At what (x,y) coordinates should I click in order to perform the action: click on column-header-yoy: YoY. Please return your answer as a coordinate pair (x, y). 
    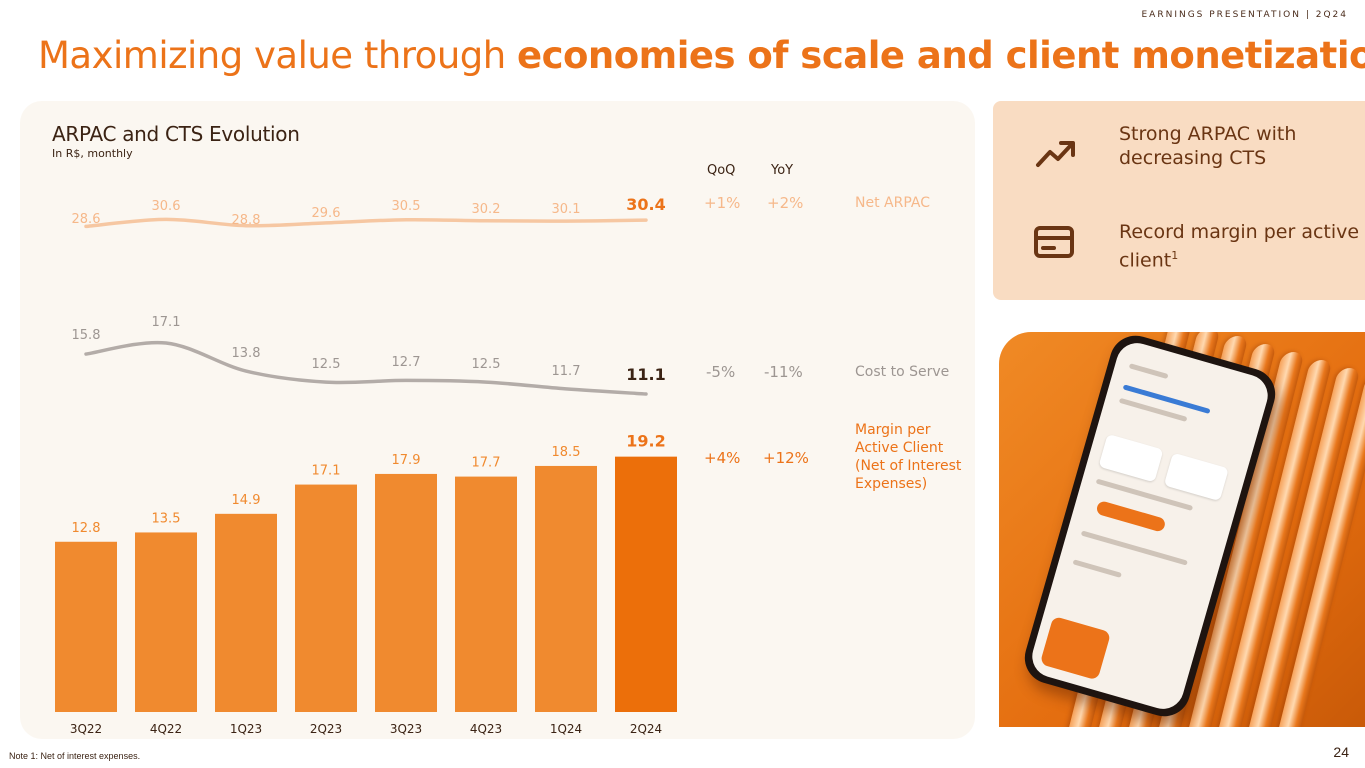
    Looking at the image, I should click on (782, 170).